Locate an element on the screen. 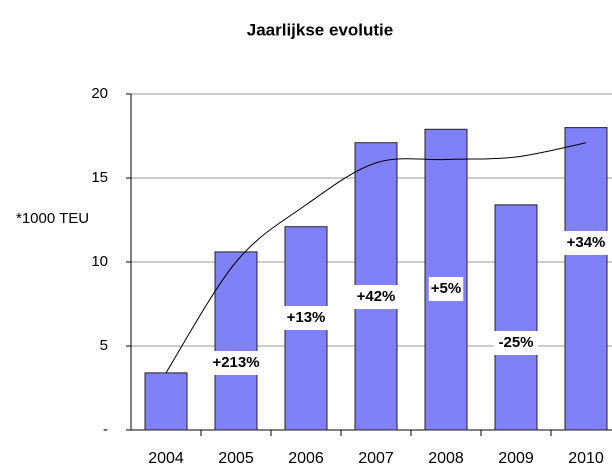  x-tick-label: 2005 is located at coordinates (236, 458).